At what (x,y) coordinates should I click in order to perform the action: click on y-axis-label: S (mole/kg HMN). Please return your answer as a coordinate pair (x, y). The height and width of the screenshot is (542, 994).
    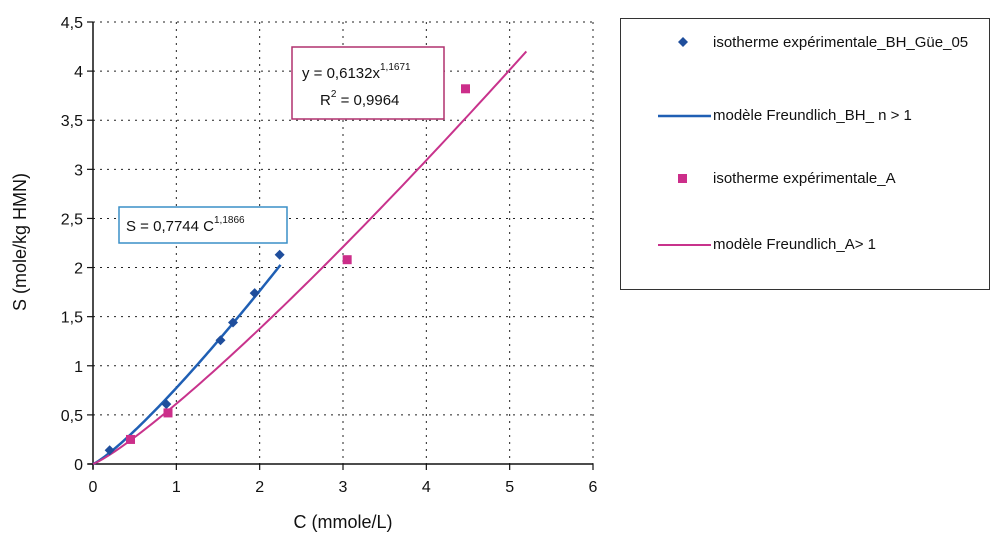
    Looking at the image, I should click on (20, 242).